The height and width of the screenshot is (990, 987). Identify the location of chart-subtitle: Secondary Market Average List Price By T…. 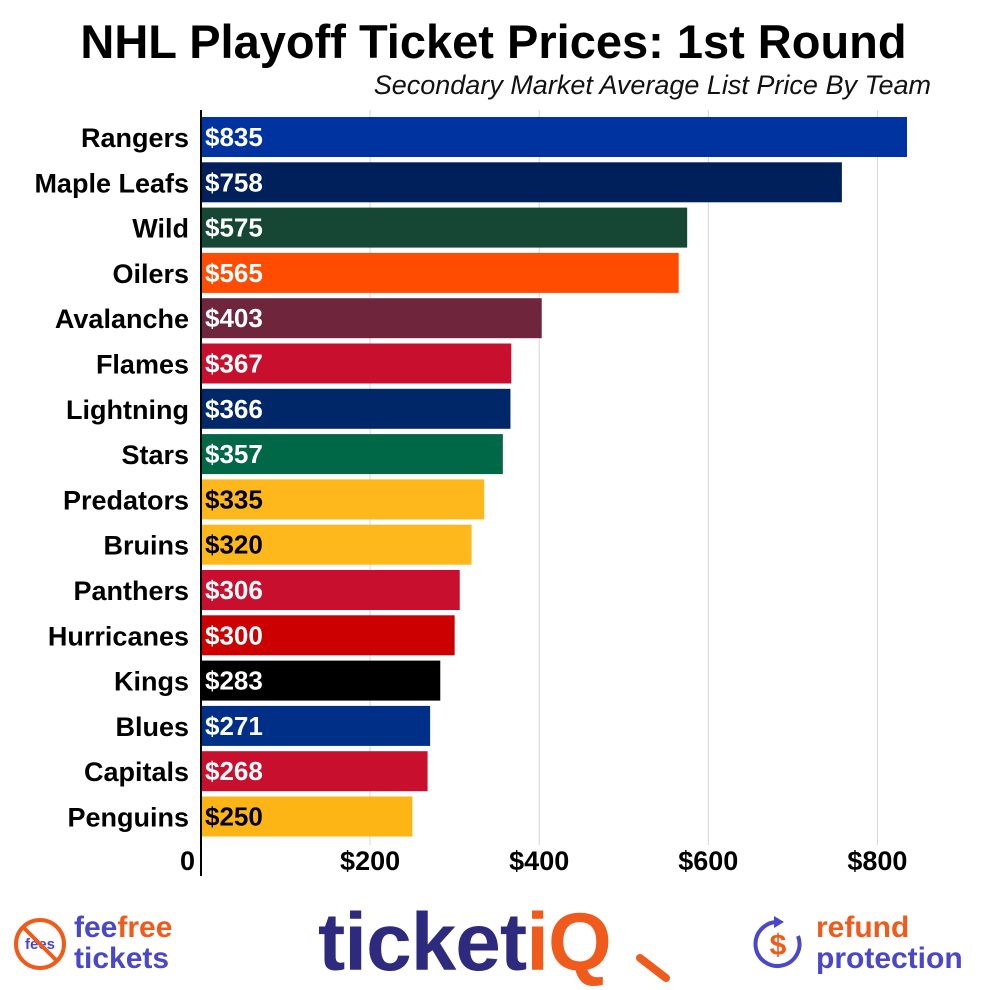
(652, 85).